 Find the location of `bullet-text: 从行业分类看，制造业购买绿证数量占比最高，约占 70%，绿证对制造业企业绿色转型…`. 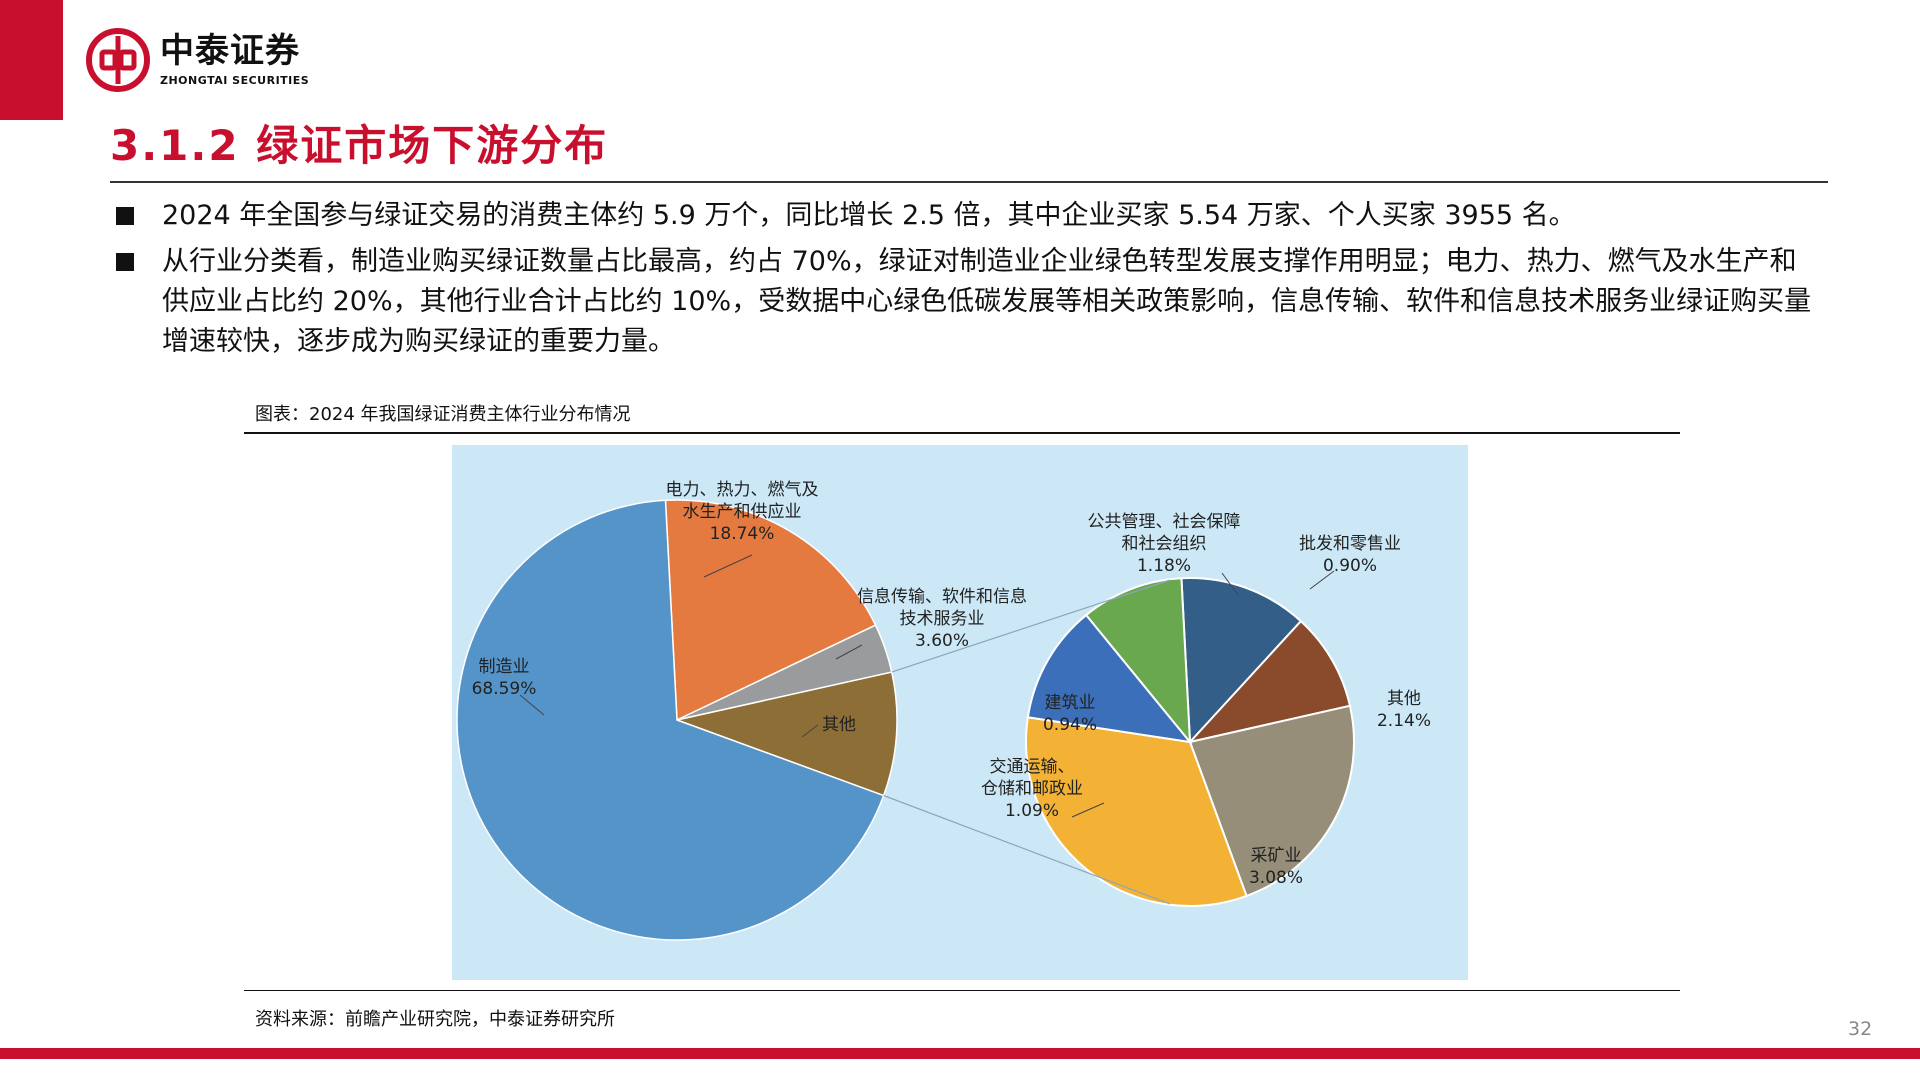

bullet-text: 从行业分类看，制造业购买绿证数量占比最高，约占 70%，绿证对制造业企业绿色转型… is located at coordinates (987, 301).